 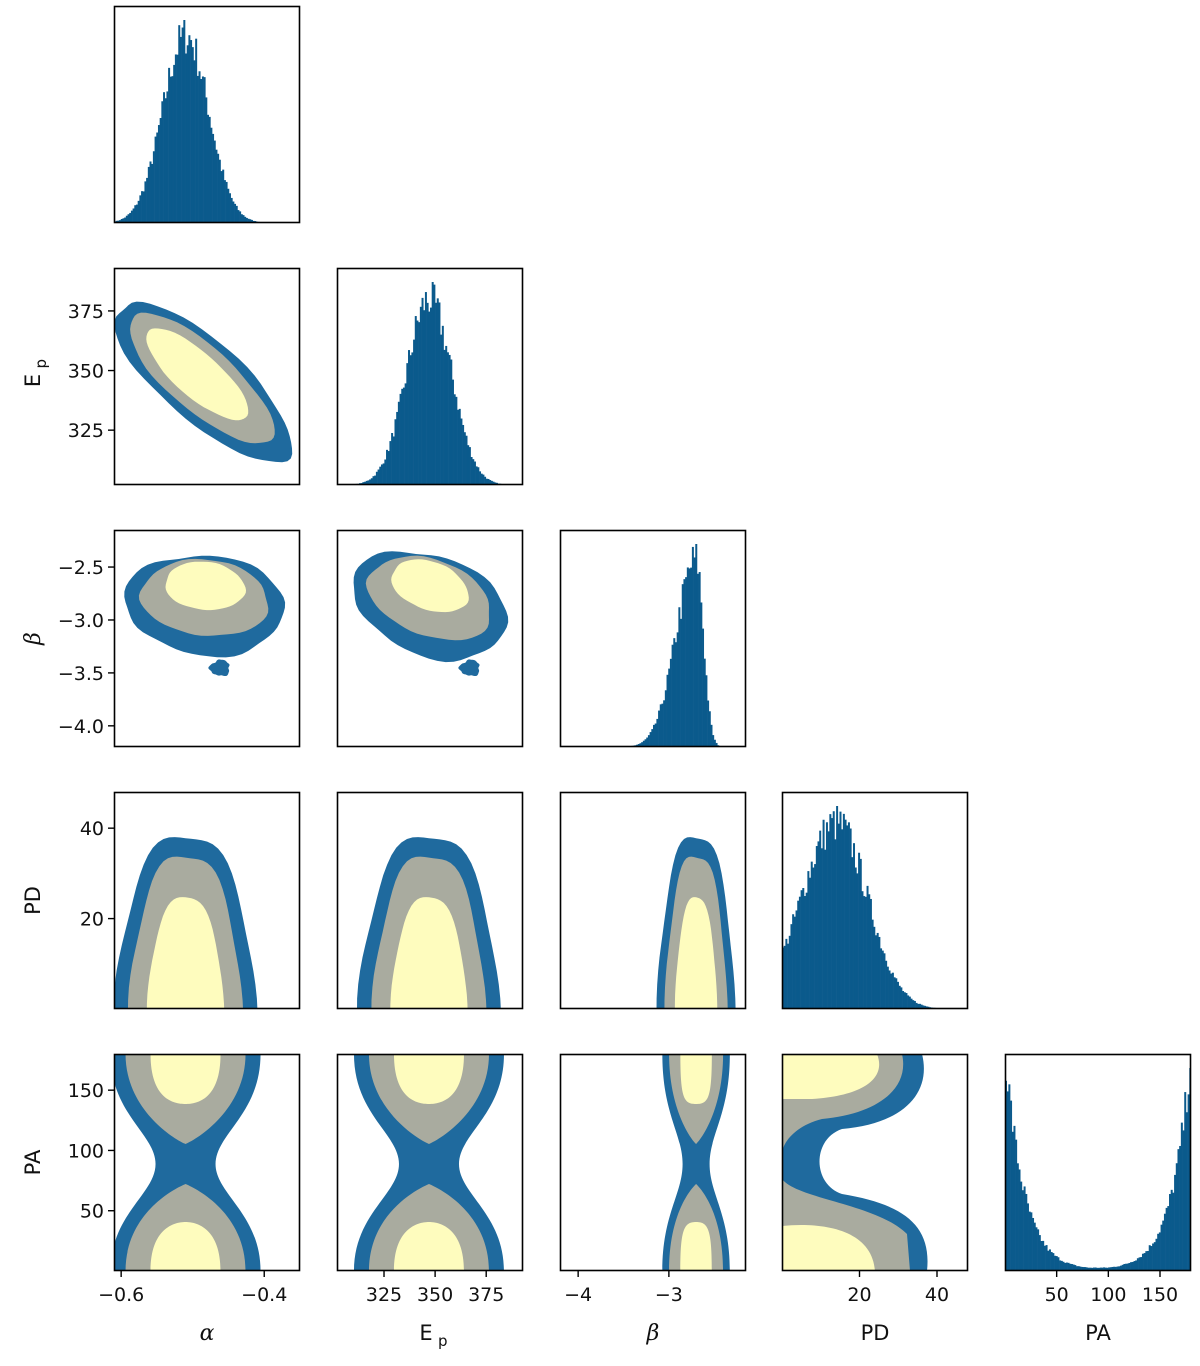 What do you see at coordinates (653, 1333) in the screenshot?
I see `svg-text: β` at bounding box center [653, 1333].